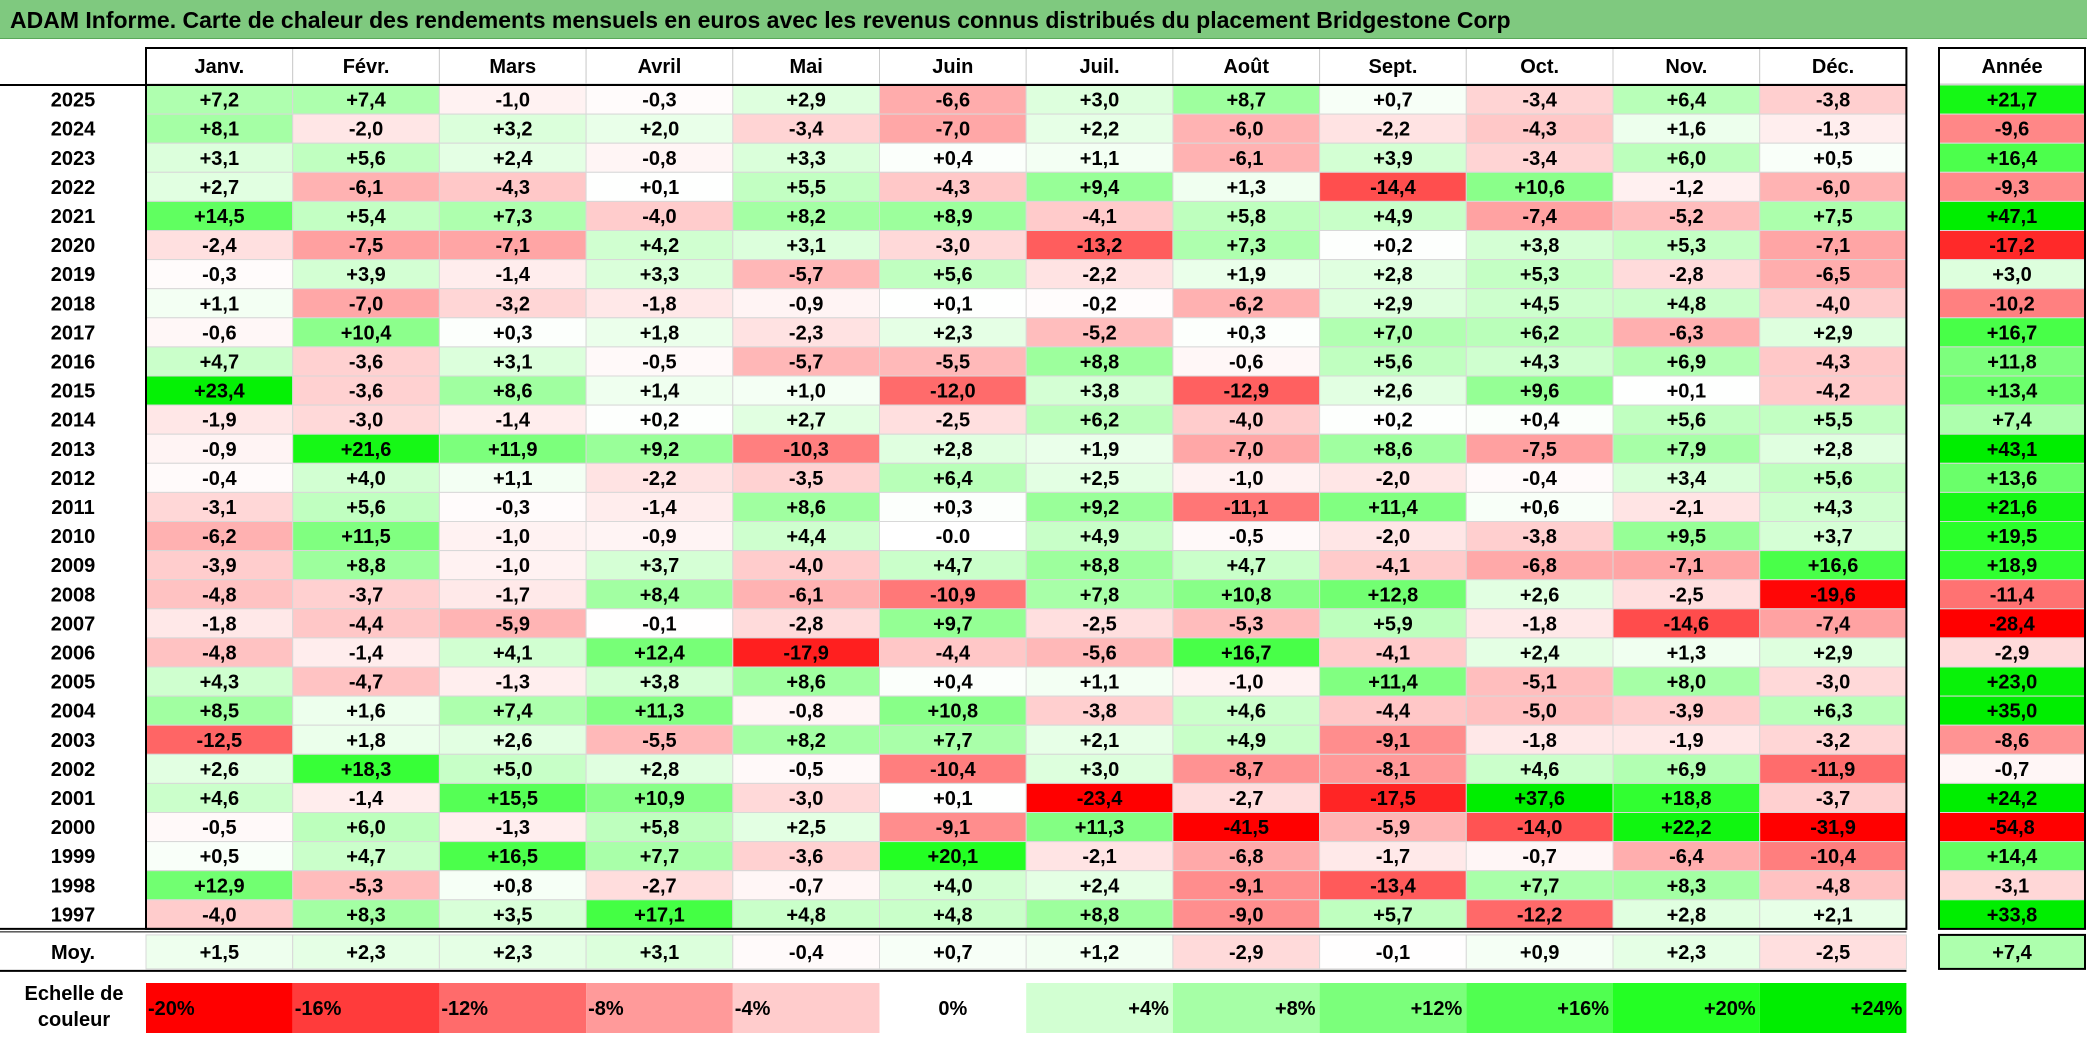  I want to click on color-scale-label: +4%, so click(1148, 1009).